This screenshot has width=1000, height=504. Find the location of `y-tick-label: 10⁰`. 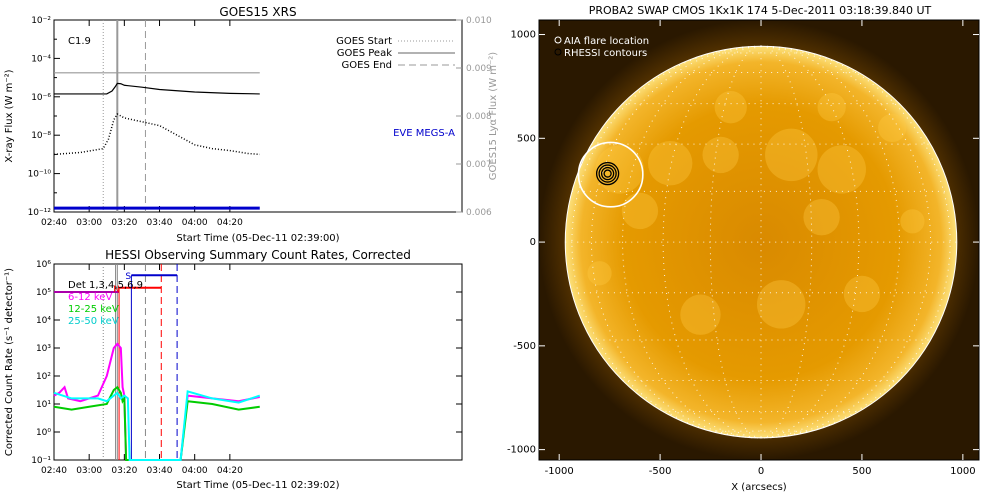

y-tick-label: 10⁰ is located at coordinates (43, 433).